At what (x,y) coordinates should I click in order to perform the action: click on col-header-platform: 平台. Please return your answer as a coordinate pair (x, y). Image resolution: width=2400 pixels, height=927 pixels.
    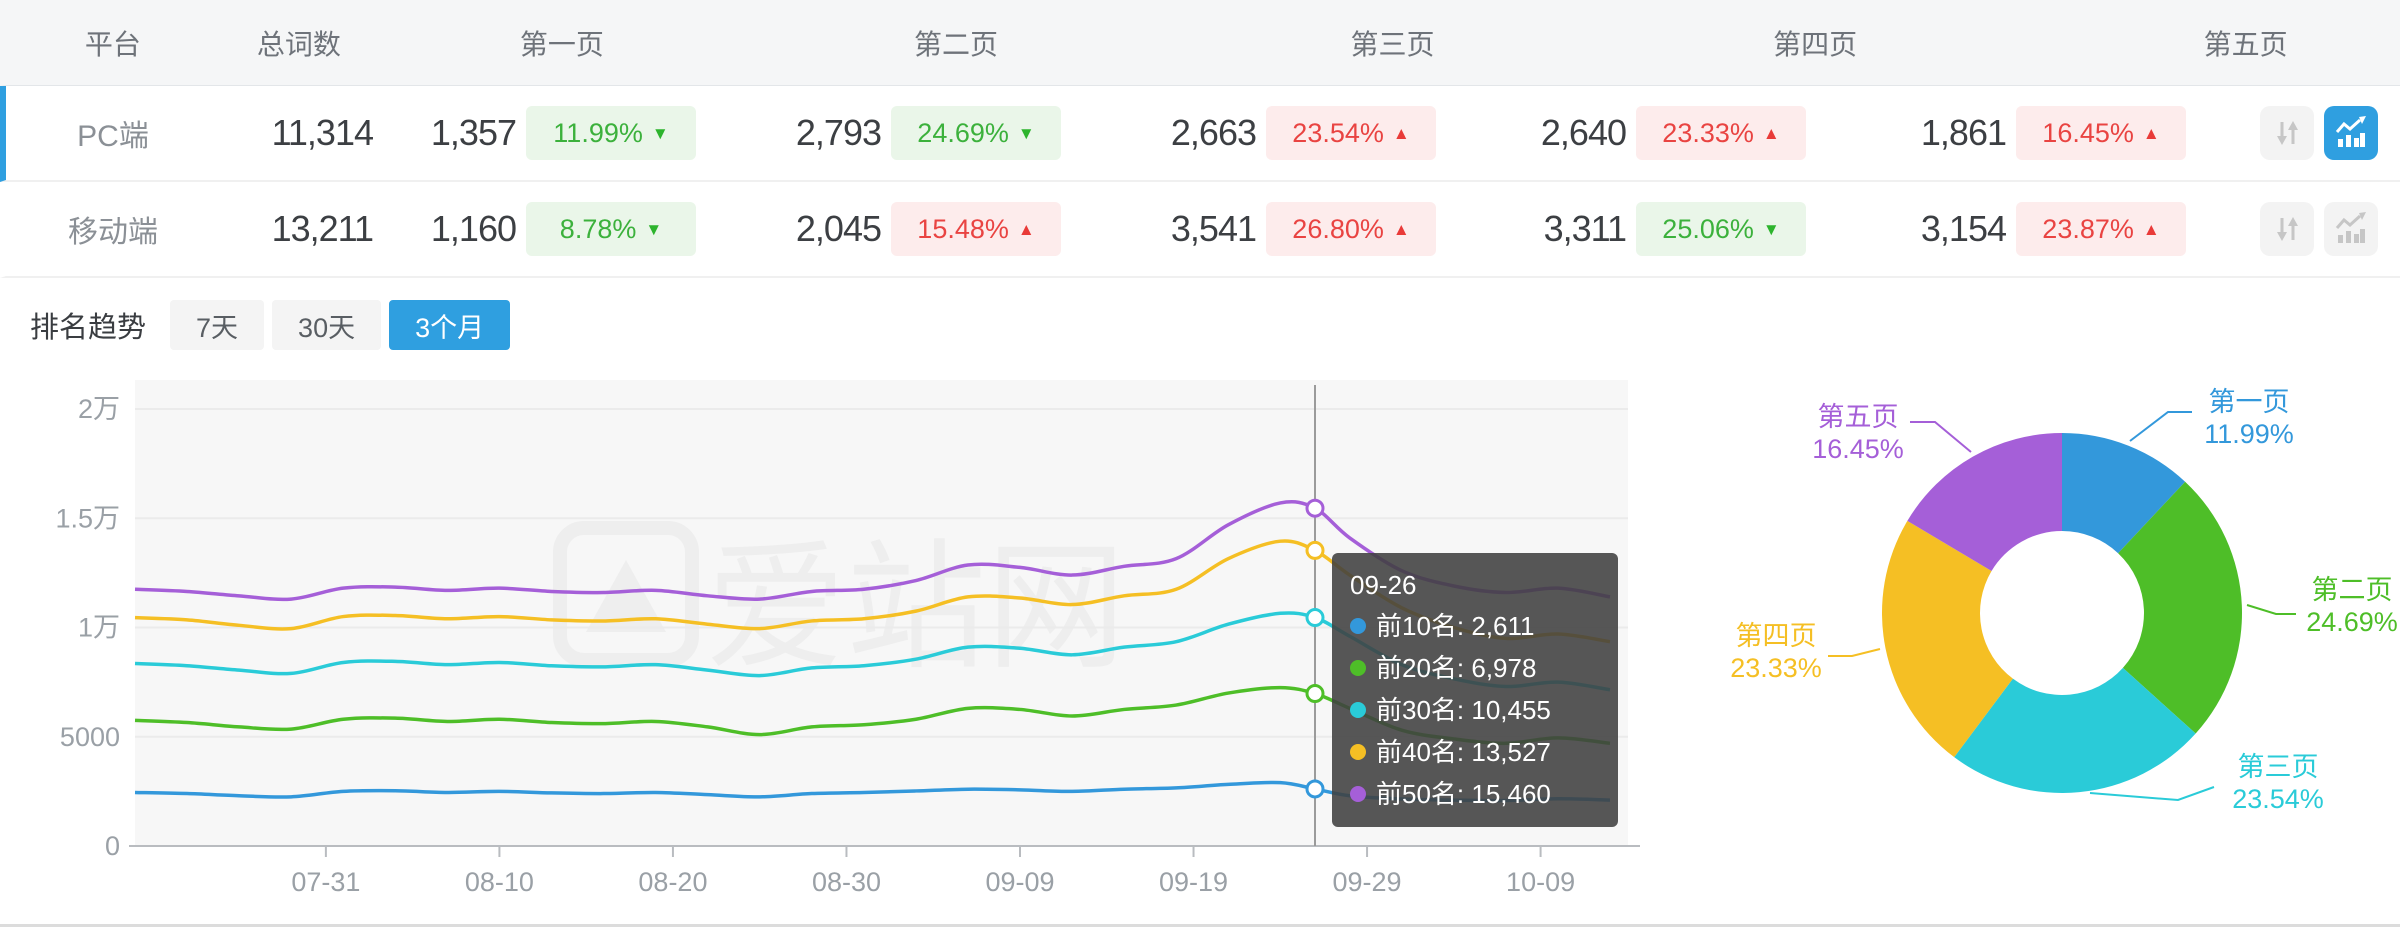
    Looking at the image, I should click on (112, 44).